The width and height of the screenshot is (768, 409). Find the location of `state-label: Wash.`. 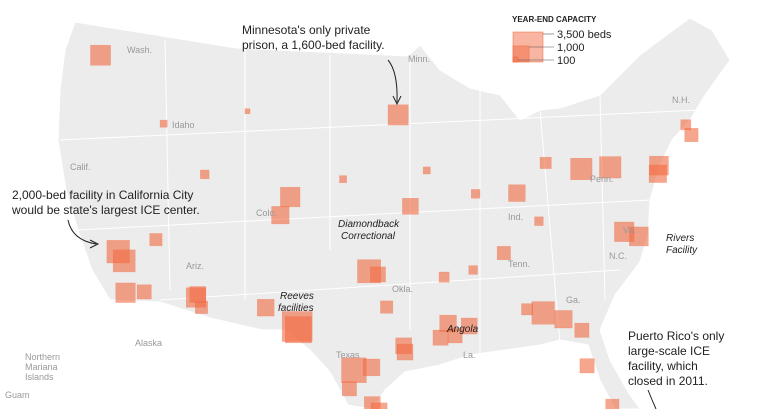

state-label: Wash. is located at coordinates (139, 50).